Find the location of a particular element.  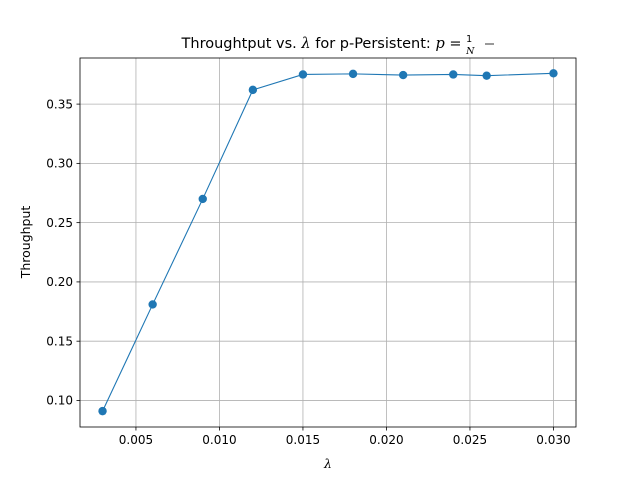

title-prefix: Throughtput vs. is located at coordinates (241, 44).